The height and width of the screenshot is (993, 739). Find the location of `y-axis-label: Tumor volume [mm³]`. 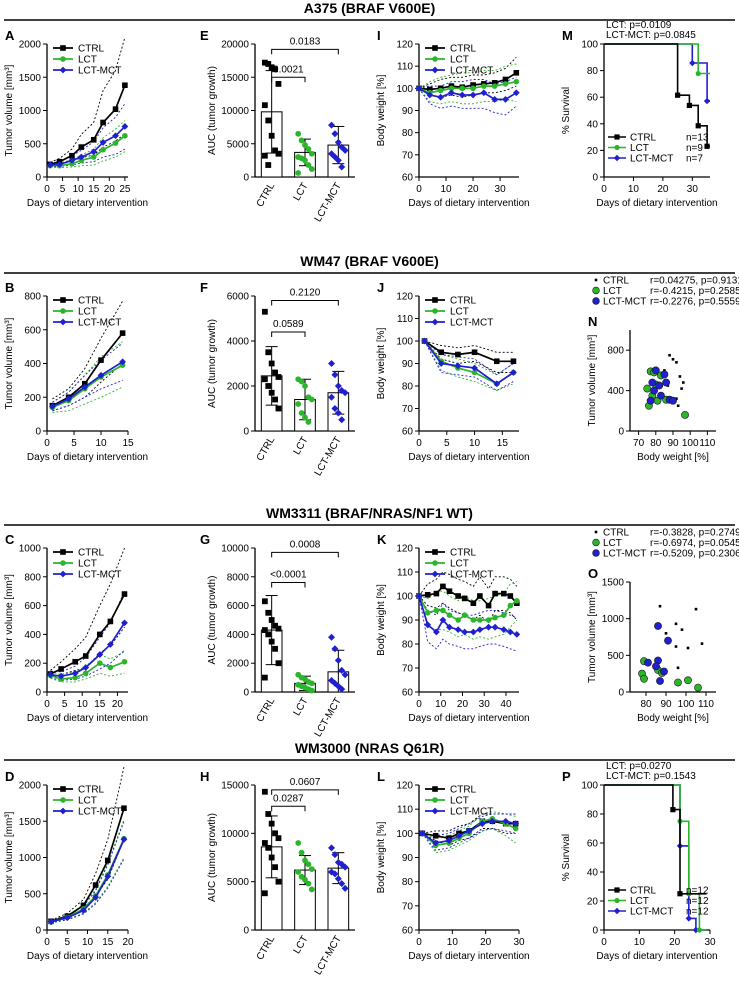

y-axis-label: Tumor volume [mm³] is located at coordinates (592, 380).